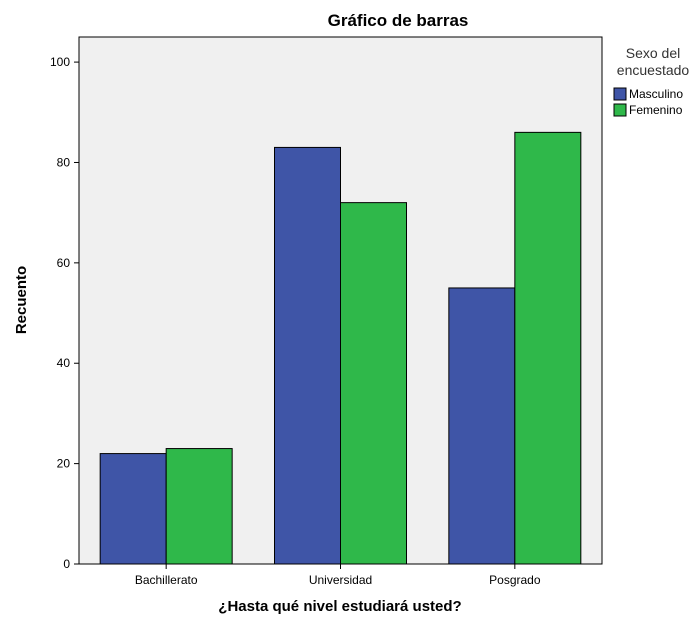 Image resolution: width=697 pixels, height=623 pixels. Describe the element at coordinates (64, 162) in the screenshot. I see `y-tick-label: 80` at that location.